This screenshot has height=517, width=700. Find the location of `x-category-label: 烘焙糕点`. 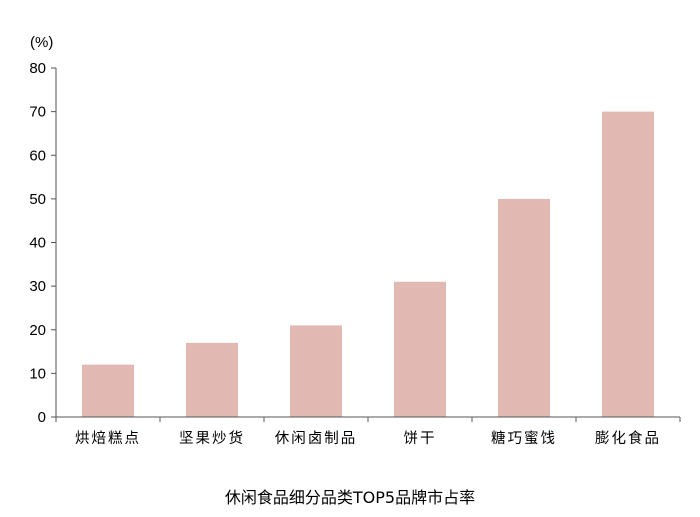

x-category-label: 烘焙糕点 is located at coordinates (108, 438).